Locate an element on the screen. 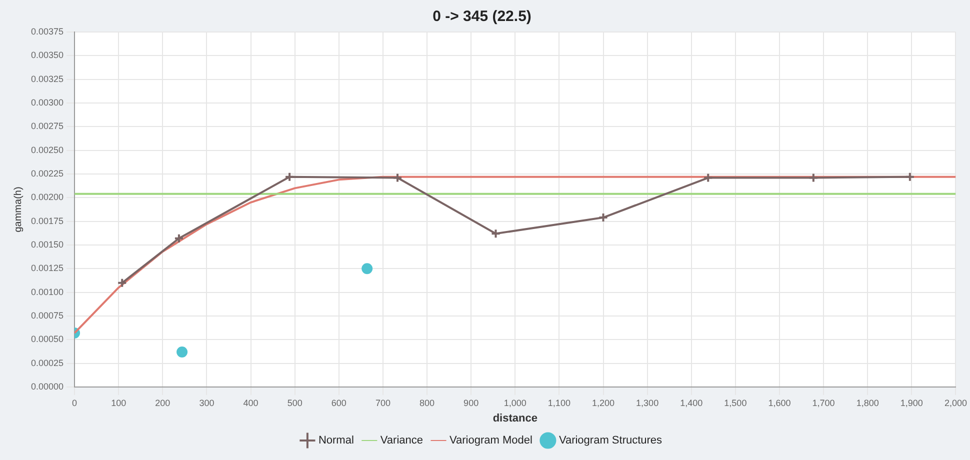 The width and height of the screenshot is (970, 460). y-tick-label: 0.00025 is located at coordinates (47, 363).